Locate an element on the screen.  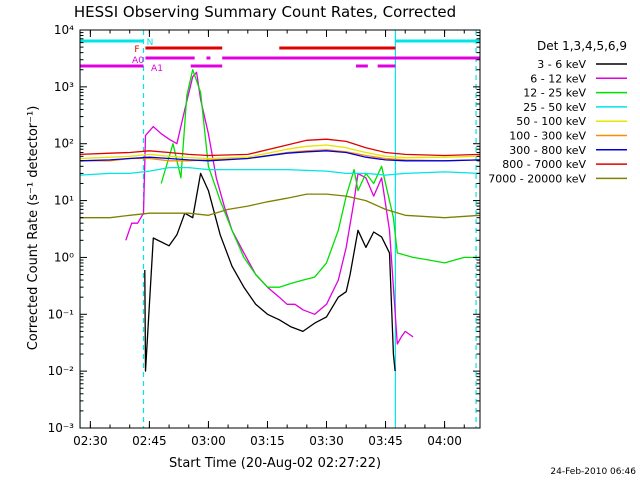
x-tick-label-6: 04:00 is located at coordinates (444, 441).